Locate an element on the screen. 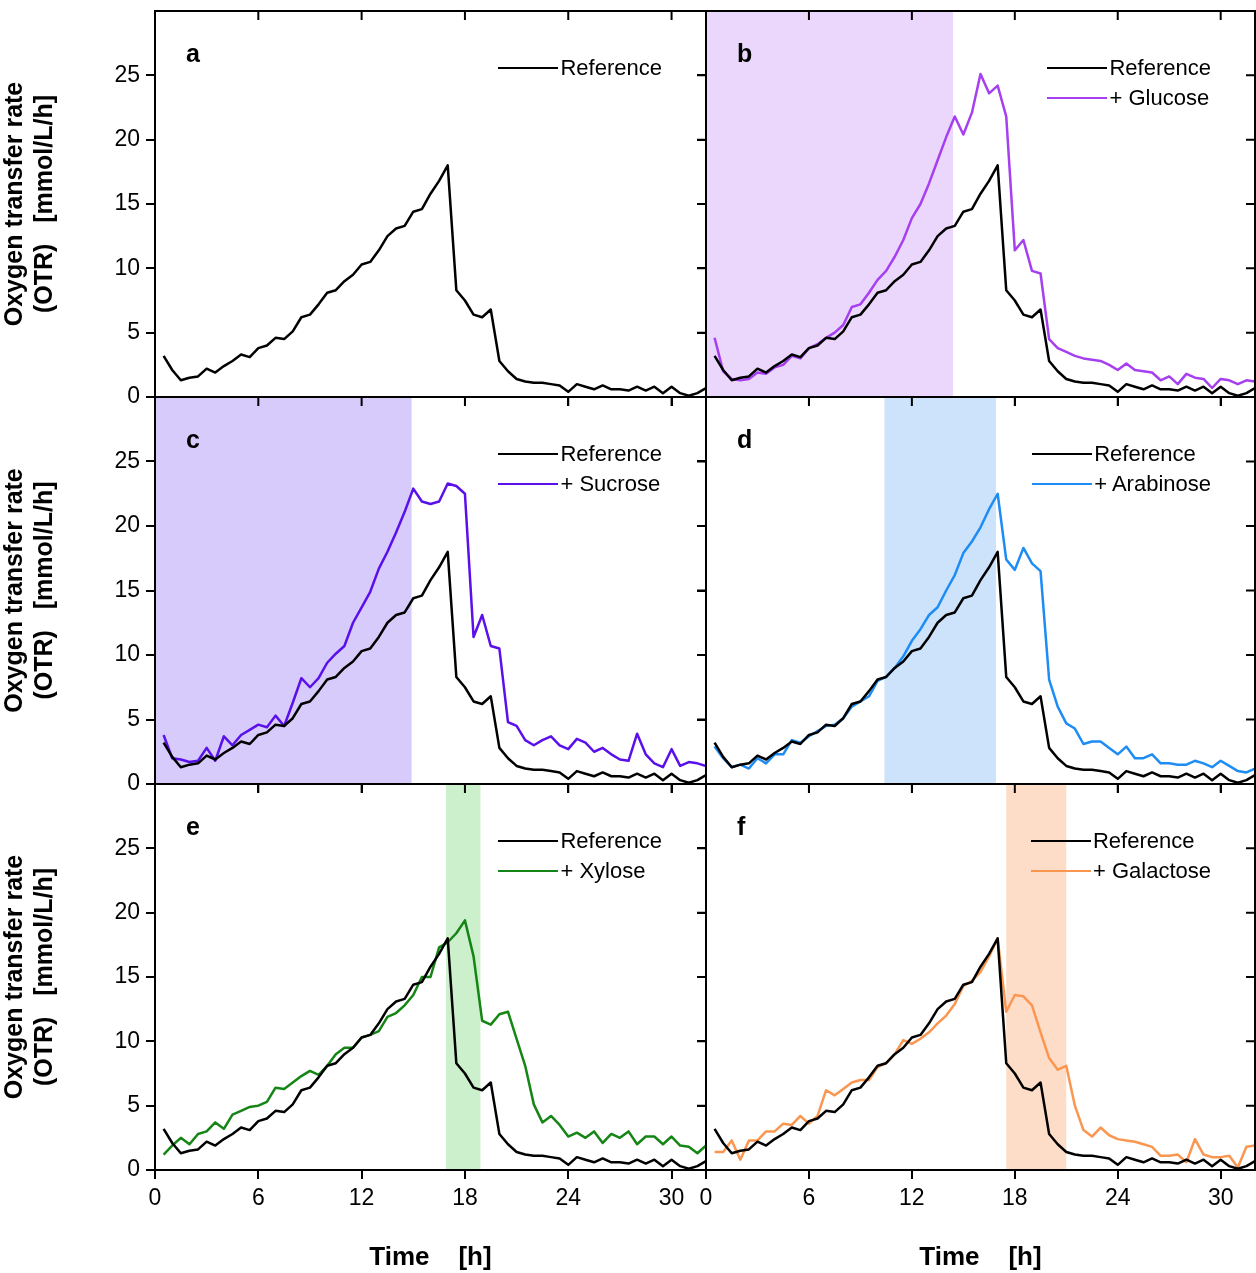 This screenshot has width=1256, height=1273. legend-label: + Sucrose is located at coordinates (610, 484).